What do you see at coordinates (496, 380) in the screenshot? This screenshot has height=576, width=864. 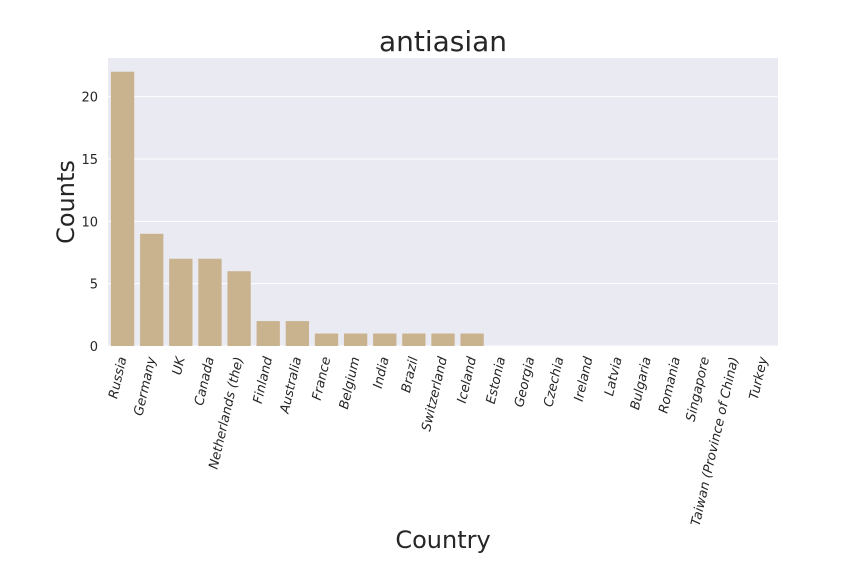 I see `x-tick-label: Estonia` at bounding box center [496, 380].